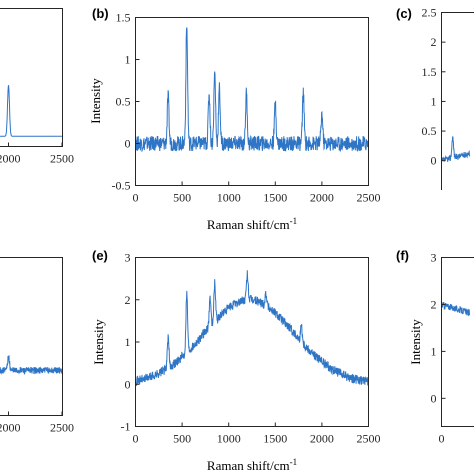  I want to click on panel-e-spectrum, so click(252, 328).